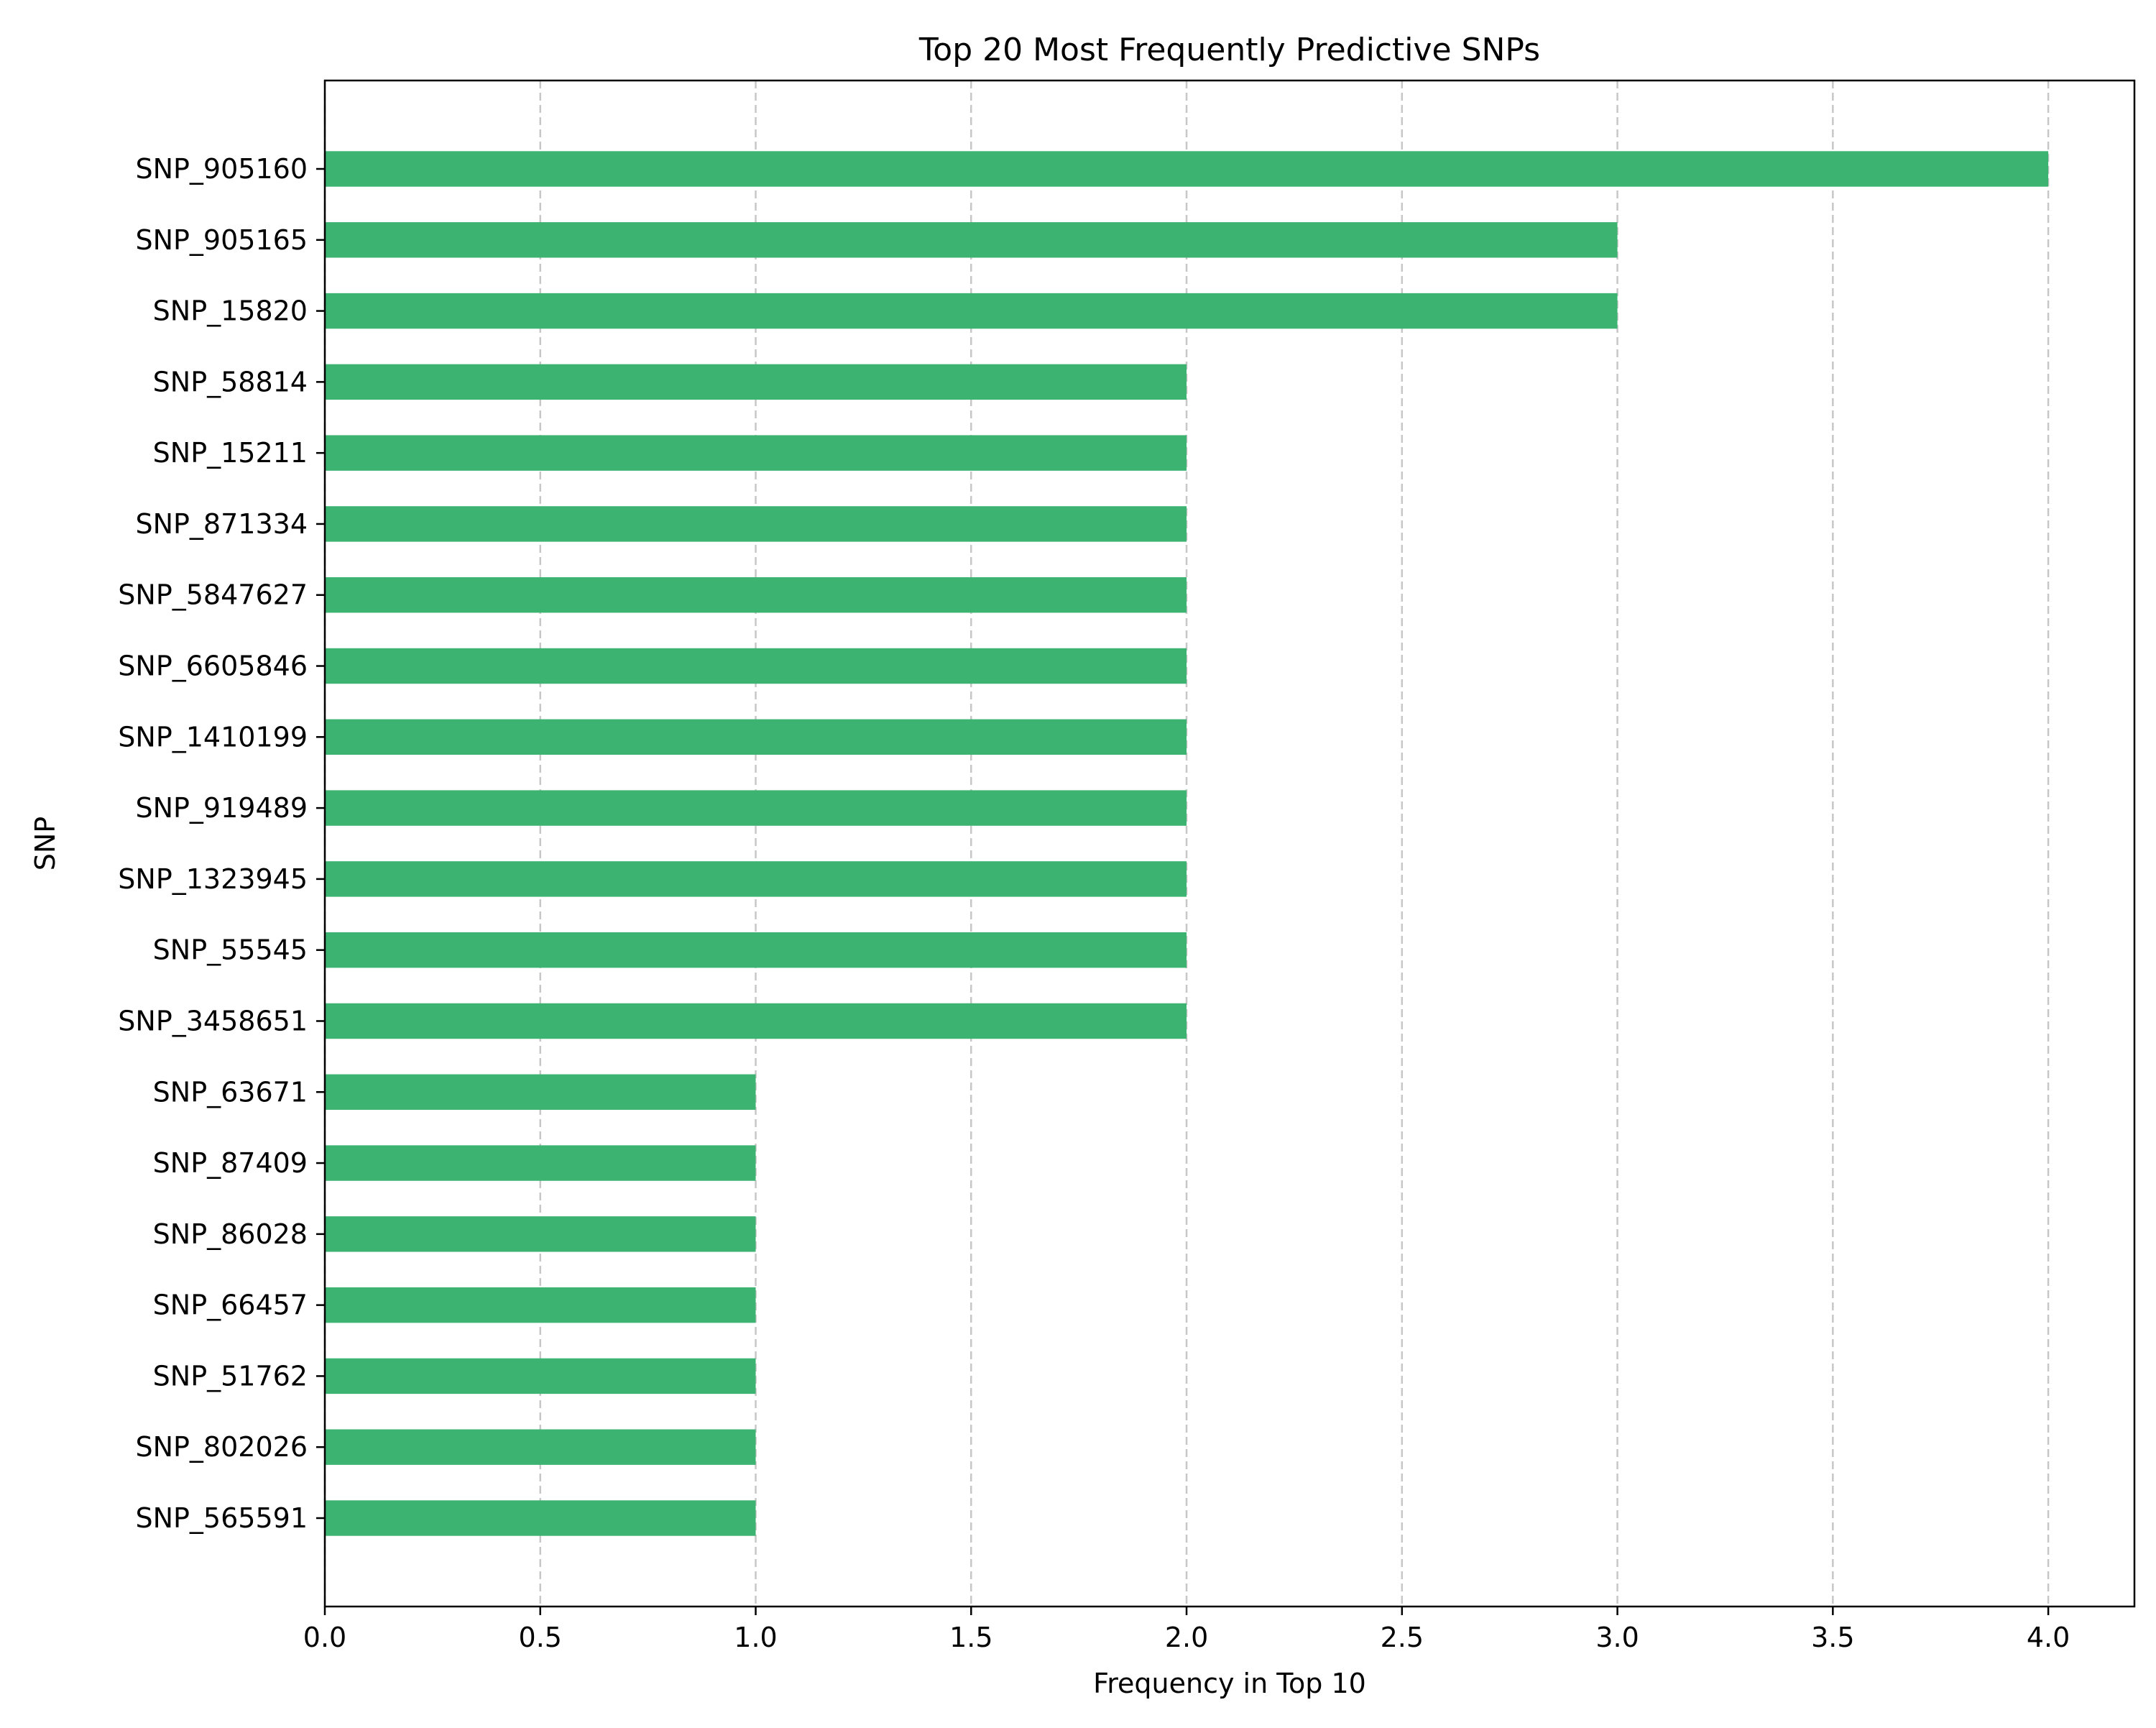  What do you see at coordinates (230, 453) in the screenshot?
I see `y-tick-label: SNP_15211` at bounding box center [230, 453].